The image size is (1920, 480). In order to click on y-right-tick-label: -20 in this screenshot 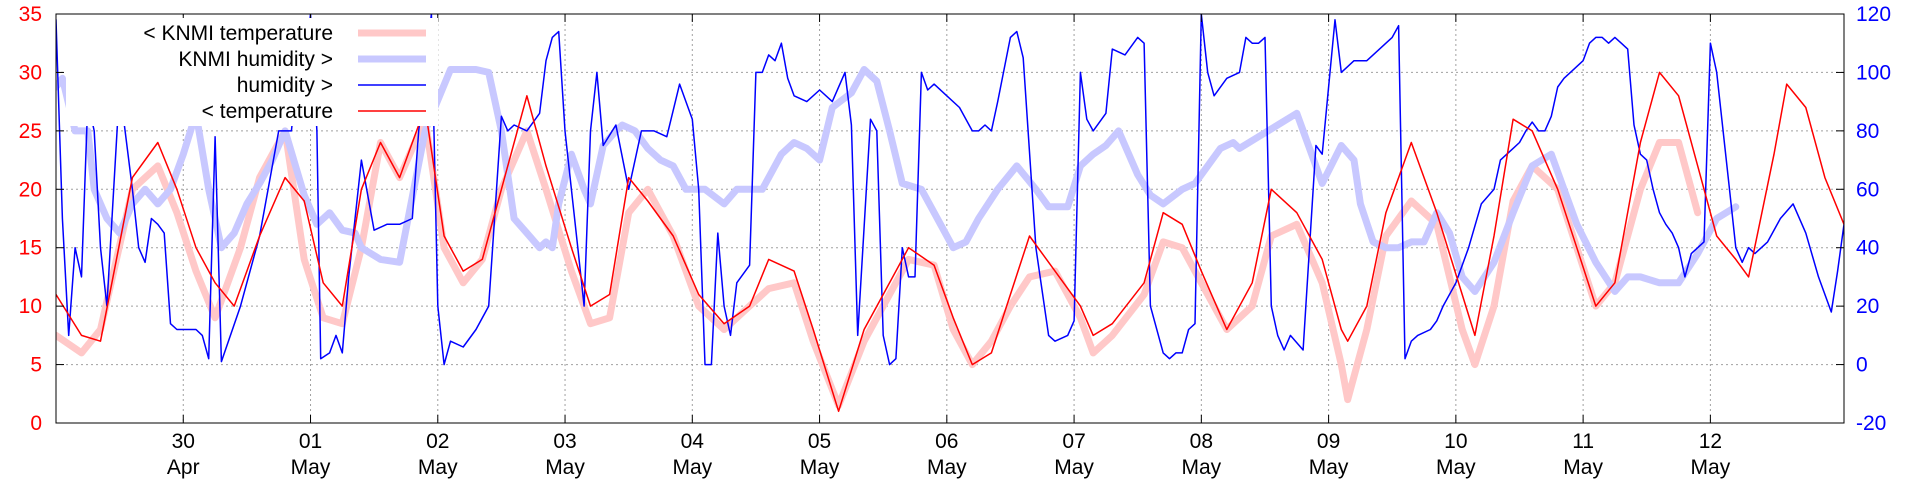, I will do `click(1871, 423)`.